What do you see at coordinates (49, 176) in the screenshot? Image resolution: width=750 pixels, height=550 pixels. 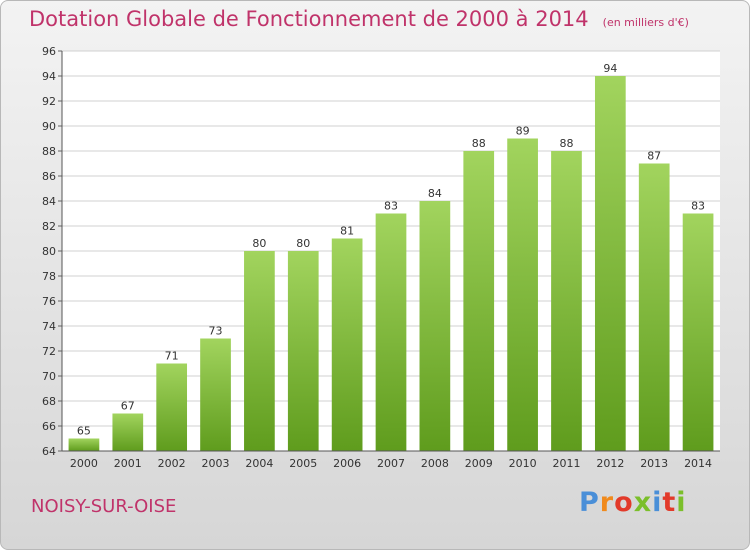 I see `y-tick-label: 86` at bounding box center [49, 176].